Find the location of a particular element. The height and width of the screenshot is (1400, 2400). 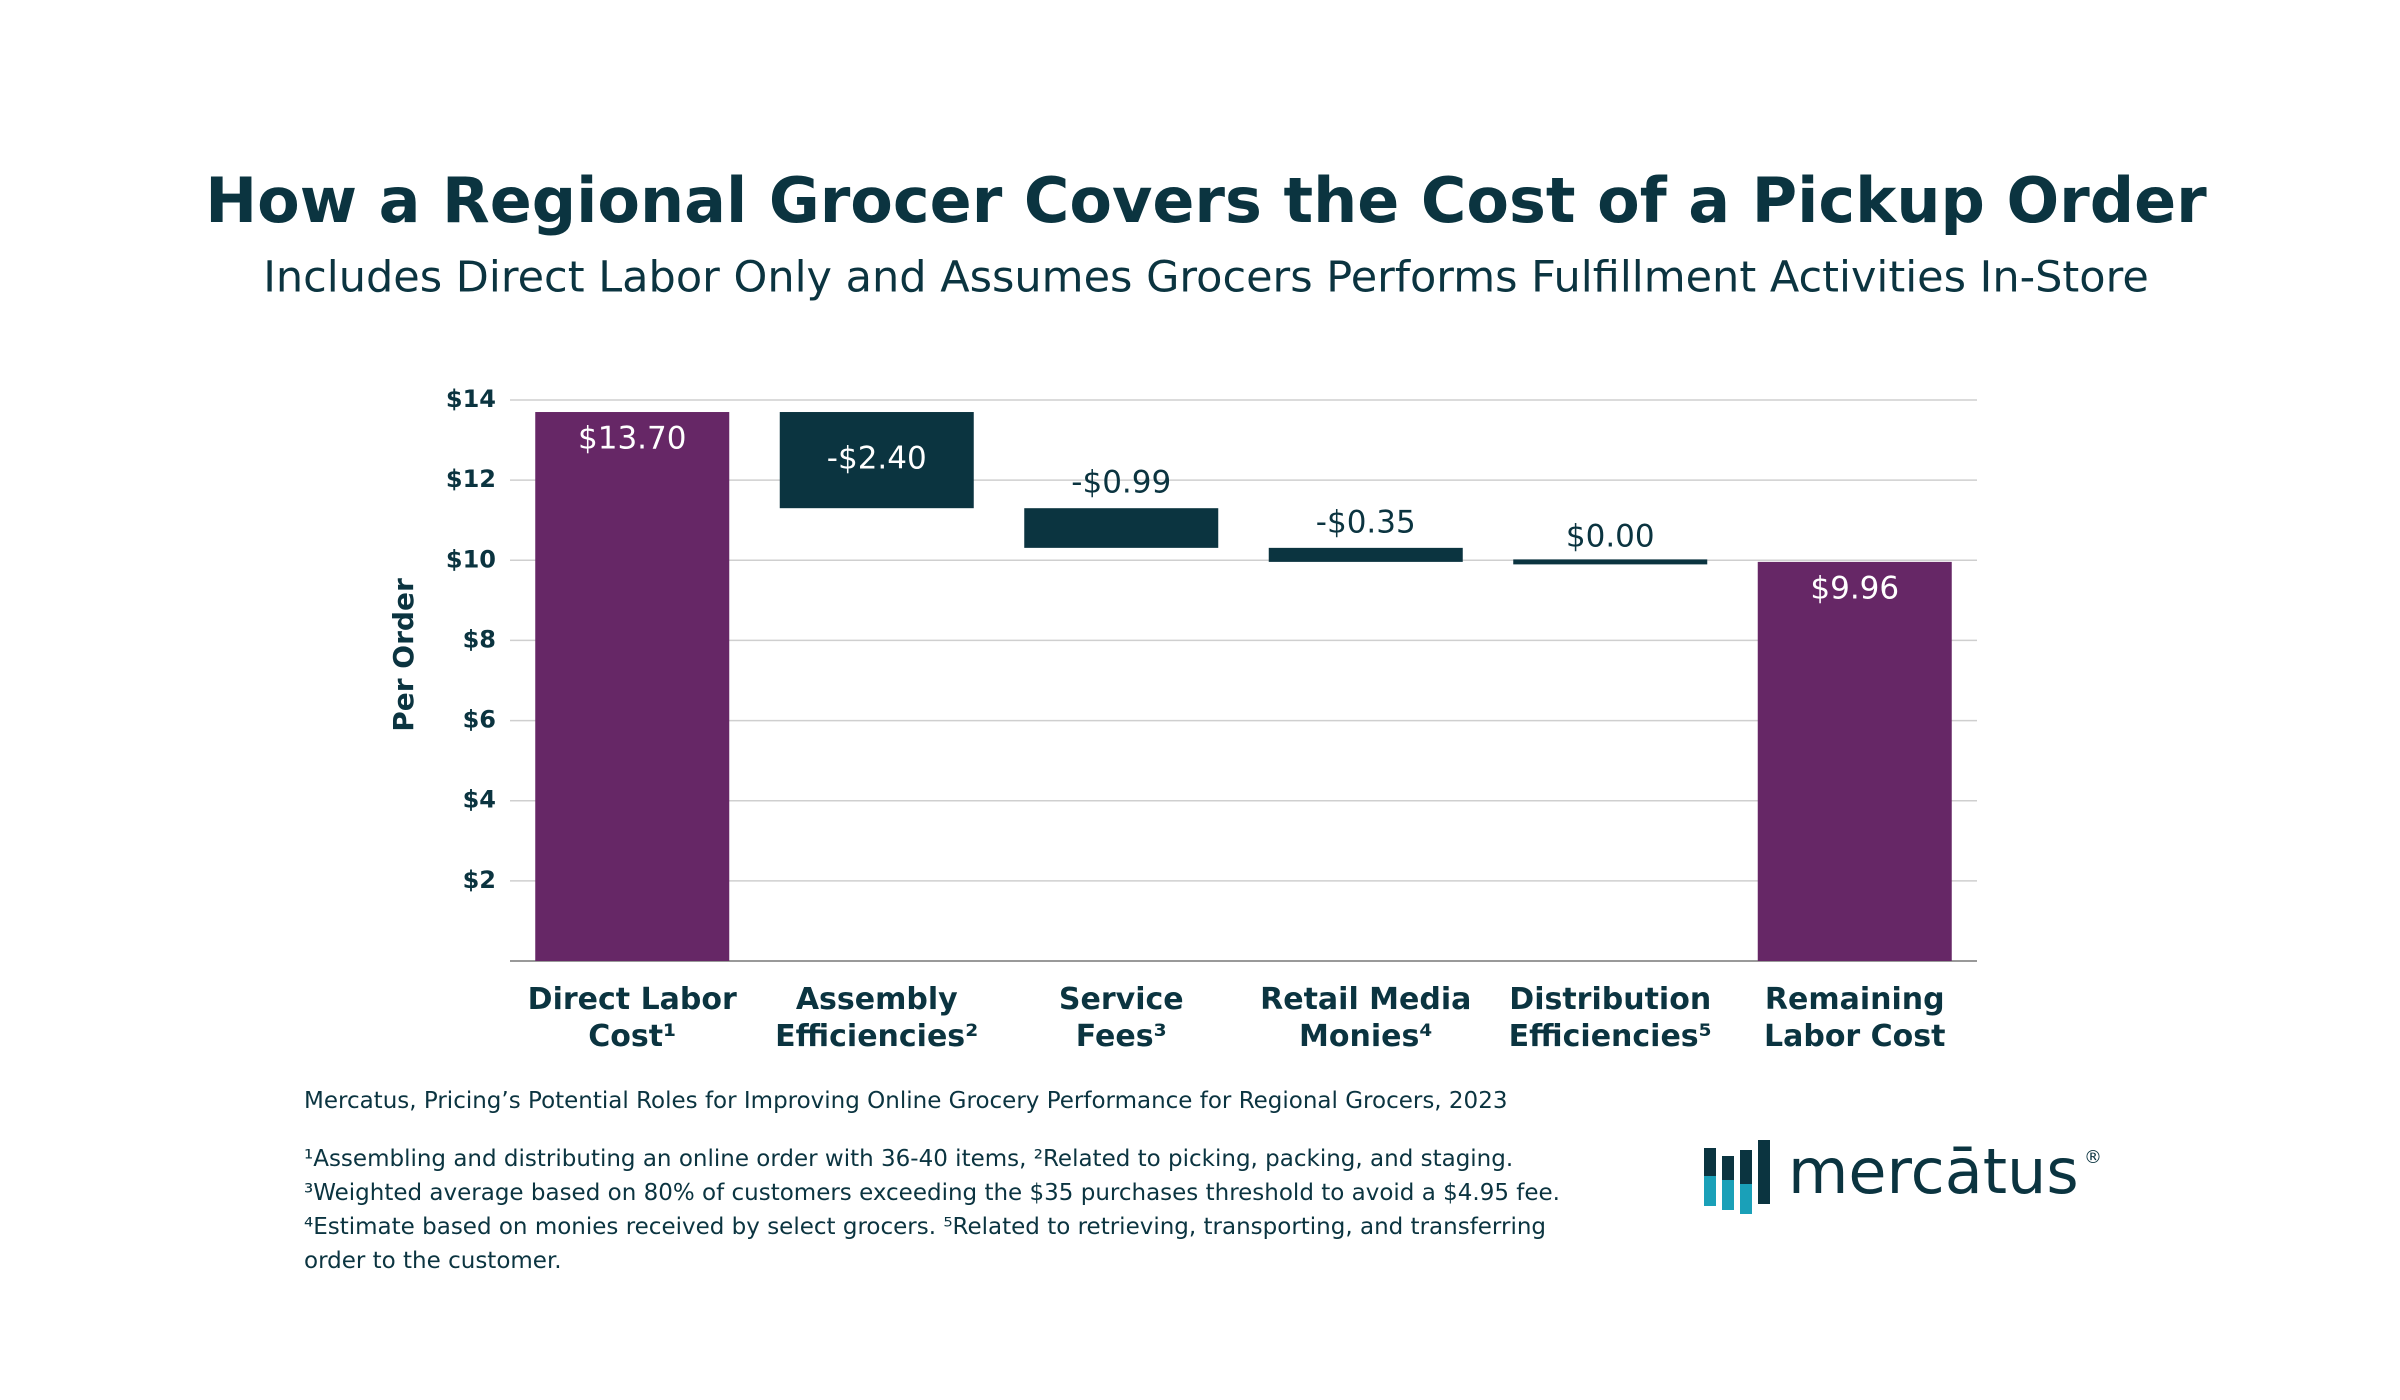

y-tick-label: $2 is located at coordinates (479, 880).